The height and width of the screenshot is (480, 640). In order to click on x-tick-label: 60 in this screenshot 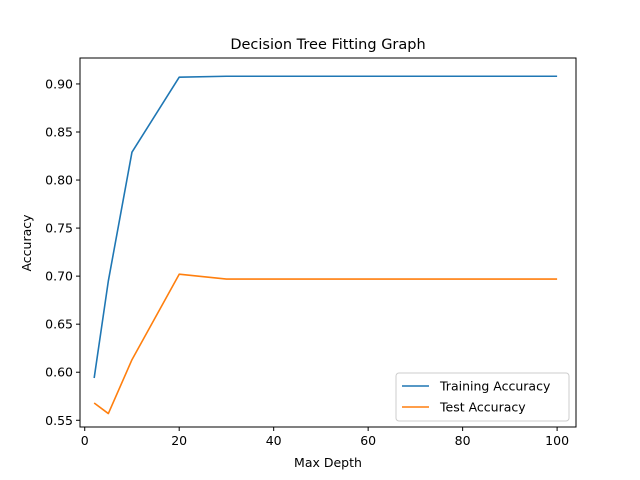, I will do `click(368, 440)`.